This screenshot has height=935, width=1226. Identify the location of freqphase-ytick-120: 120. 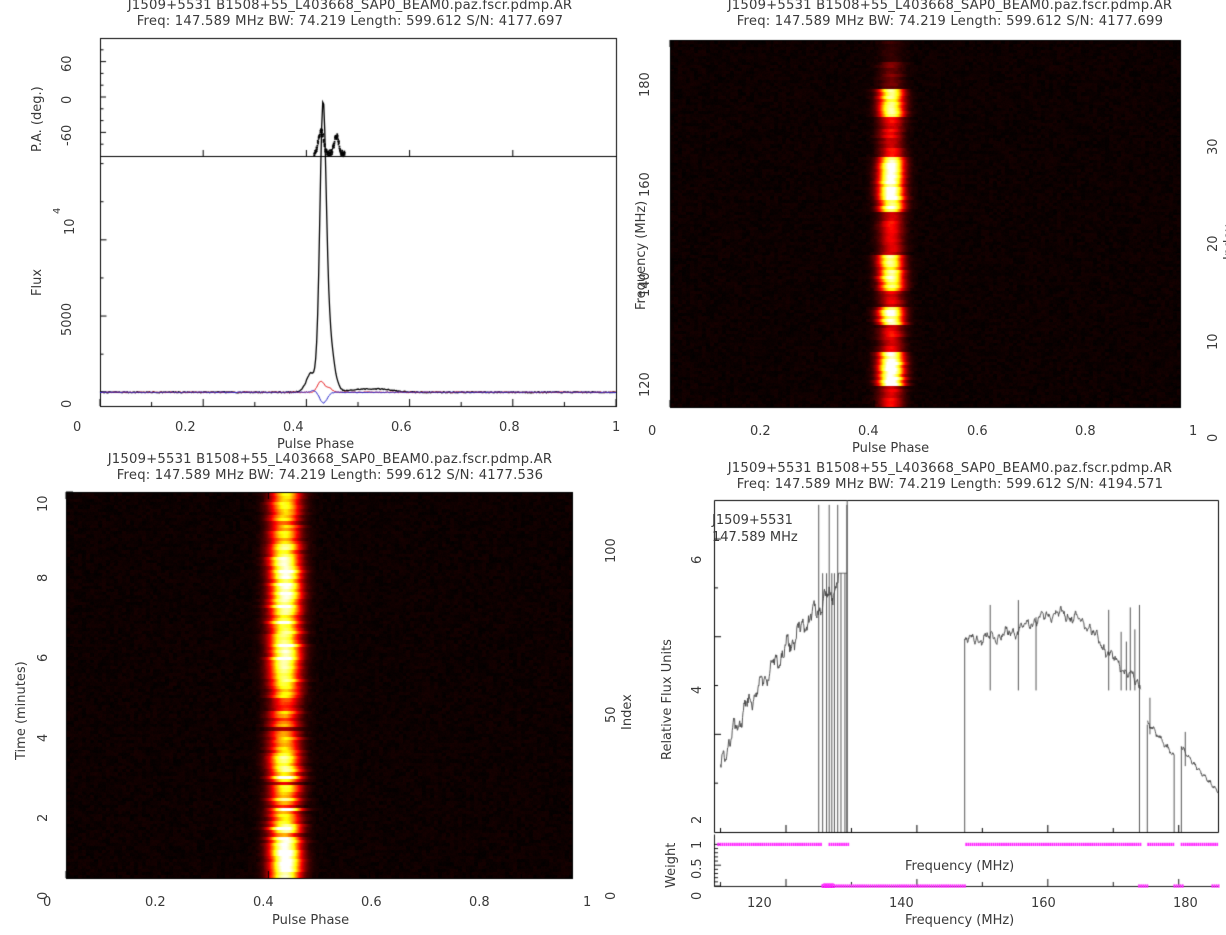
(645, 384).